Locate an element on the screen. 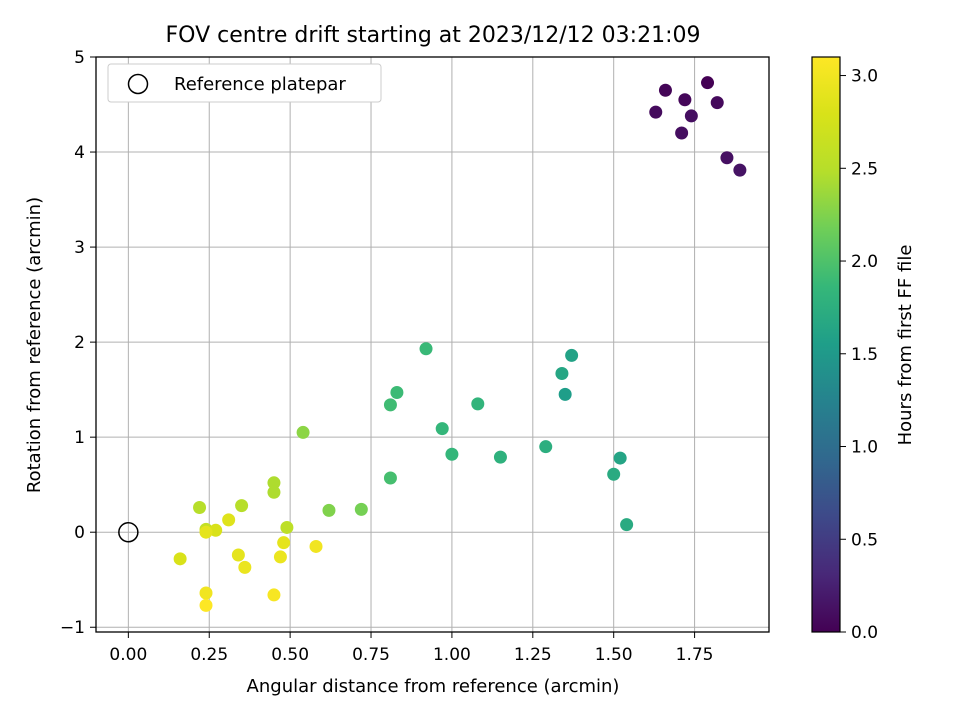 The width and height of the screenshot is (960, 720). colorbar-tick-label: 0.0 is located at coordinates (864, 633).